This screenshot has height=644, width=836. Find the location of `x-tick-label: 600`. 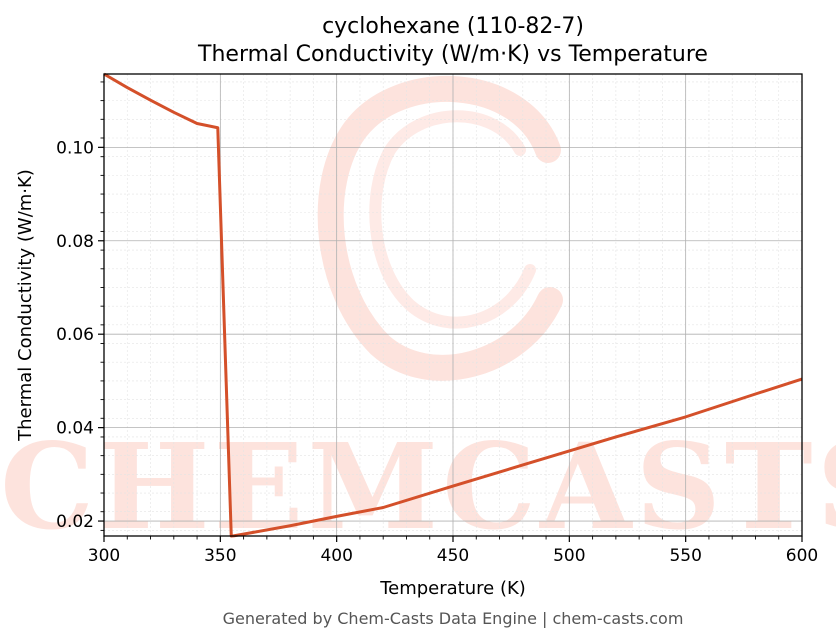

x-tick-label: 600 is located at coordinates (802, 556).